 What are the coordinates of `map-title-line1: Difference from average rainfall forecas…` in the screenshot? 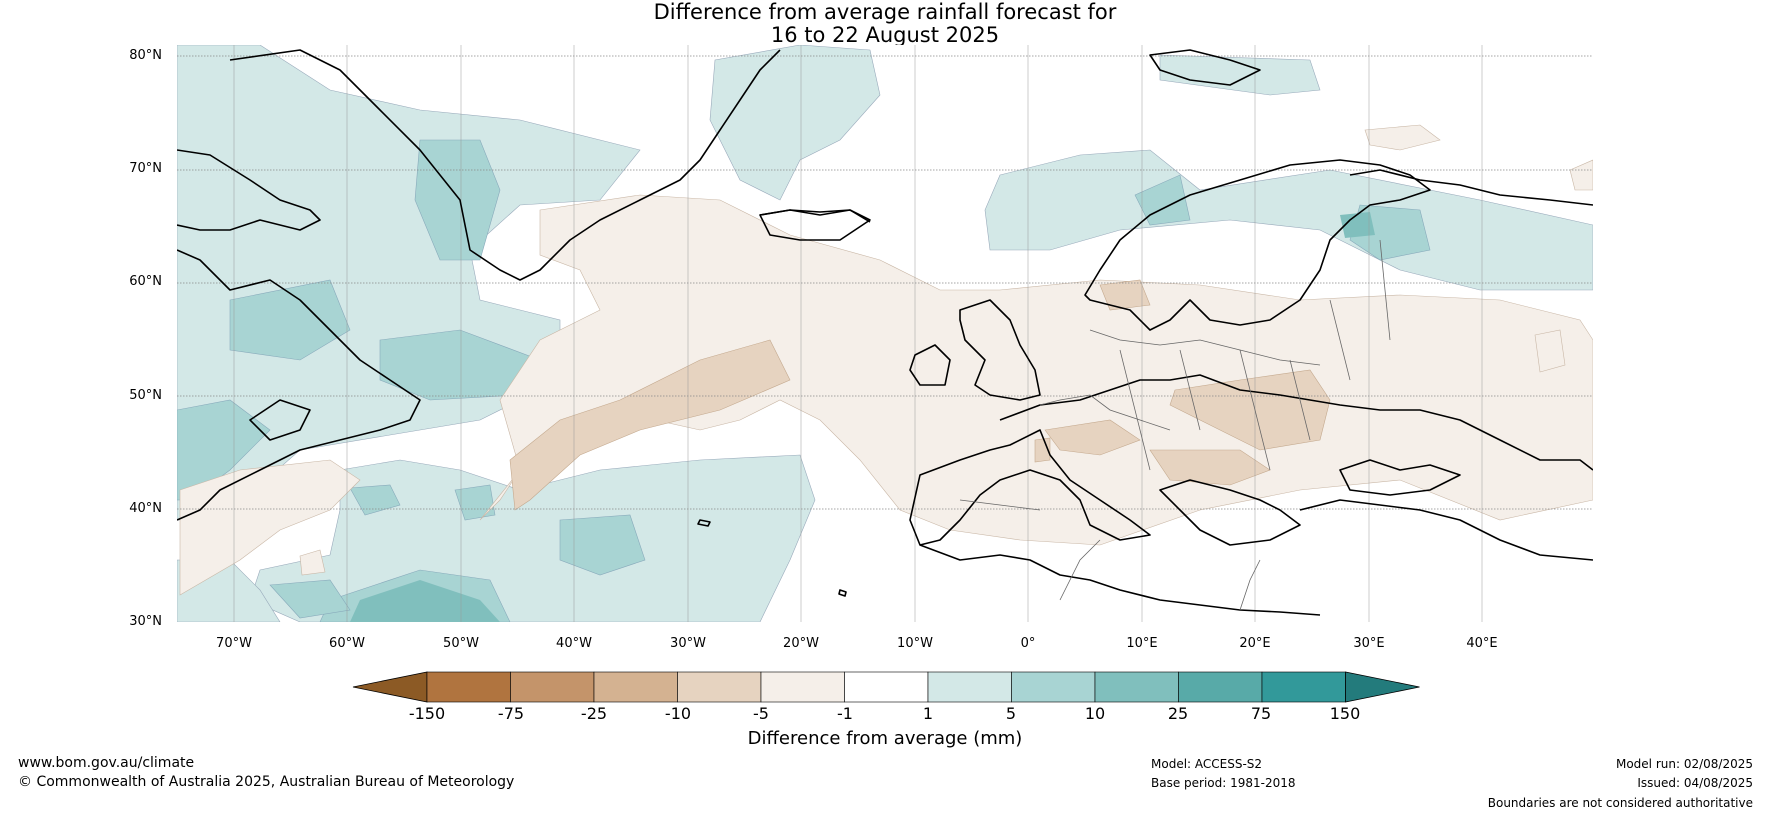 It's located at (885, 12).